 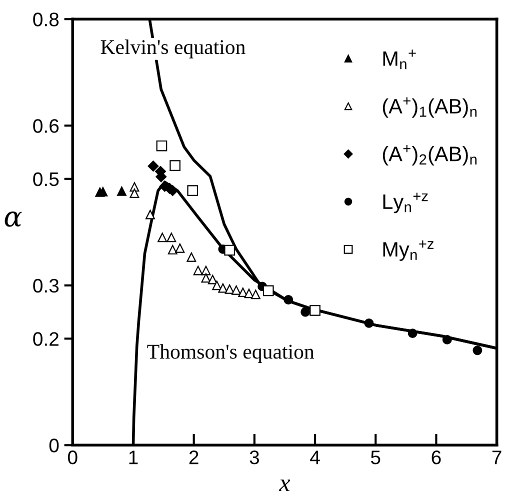 What do you see at coordinates (254, 457) in the screenshot?
I see `x-tick-label: 3` at bounding box center [254, 457].